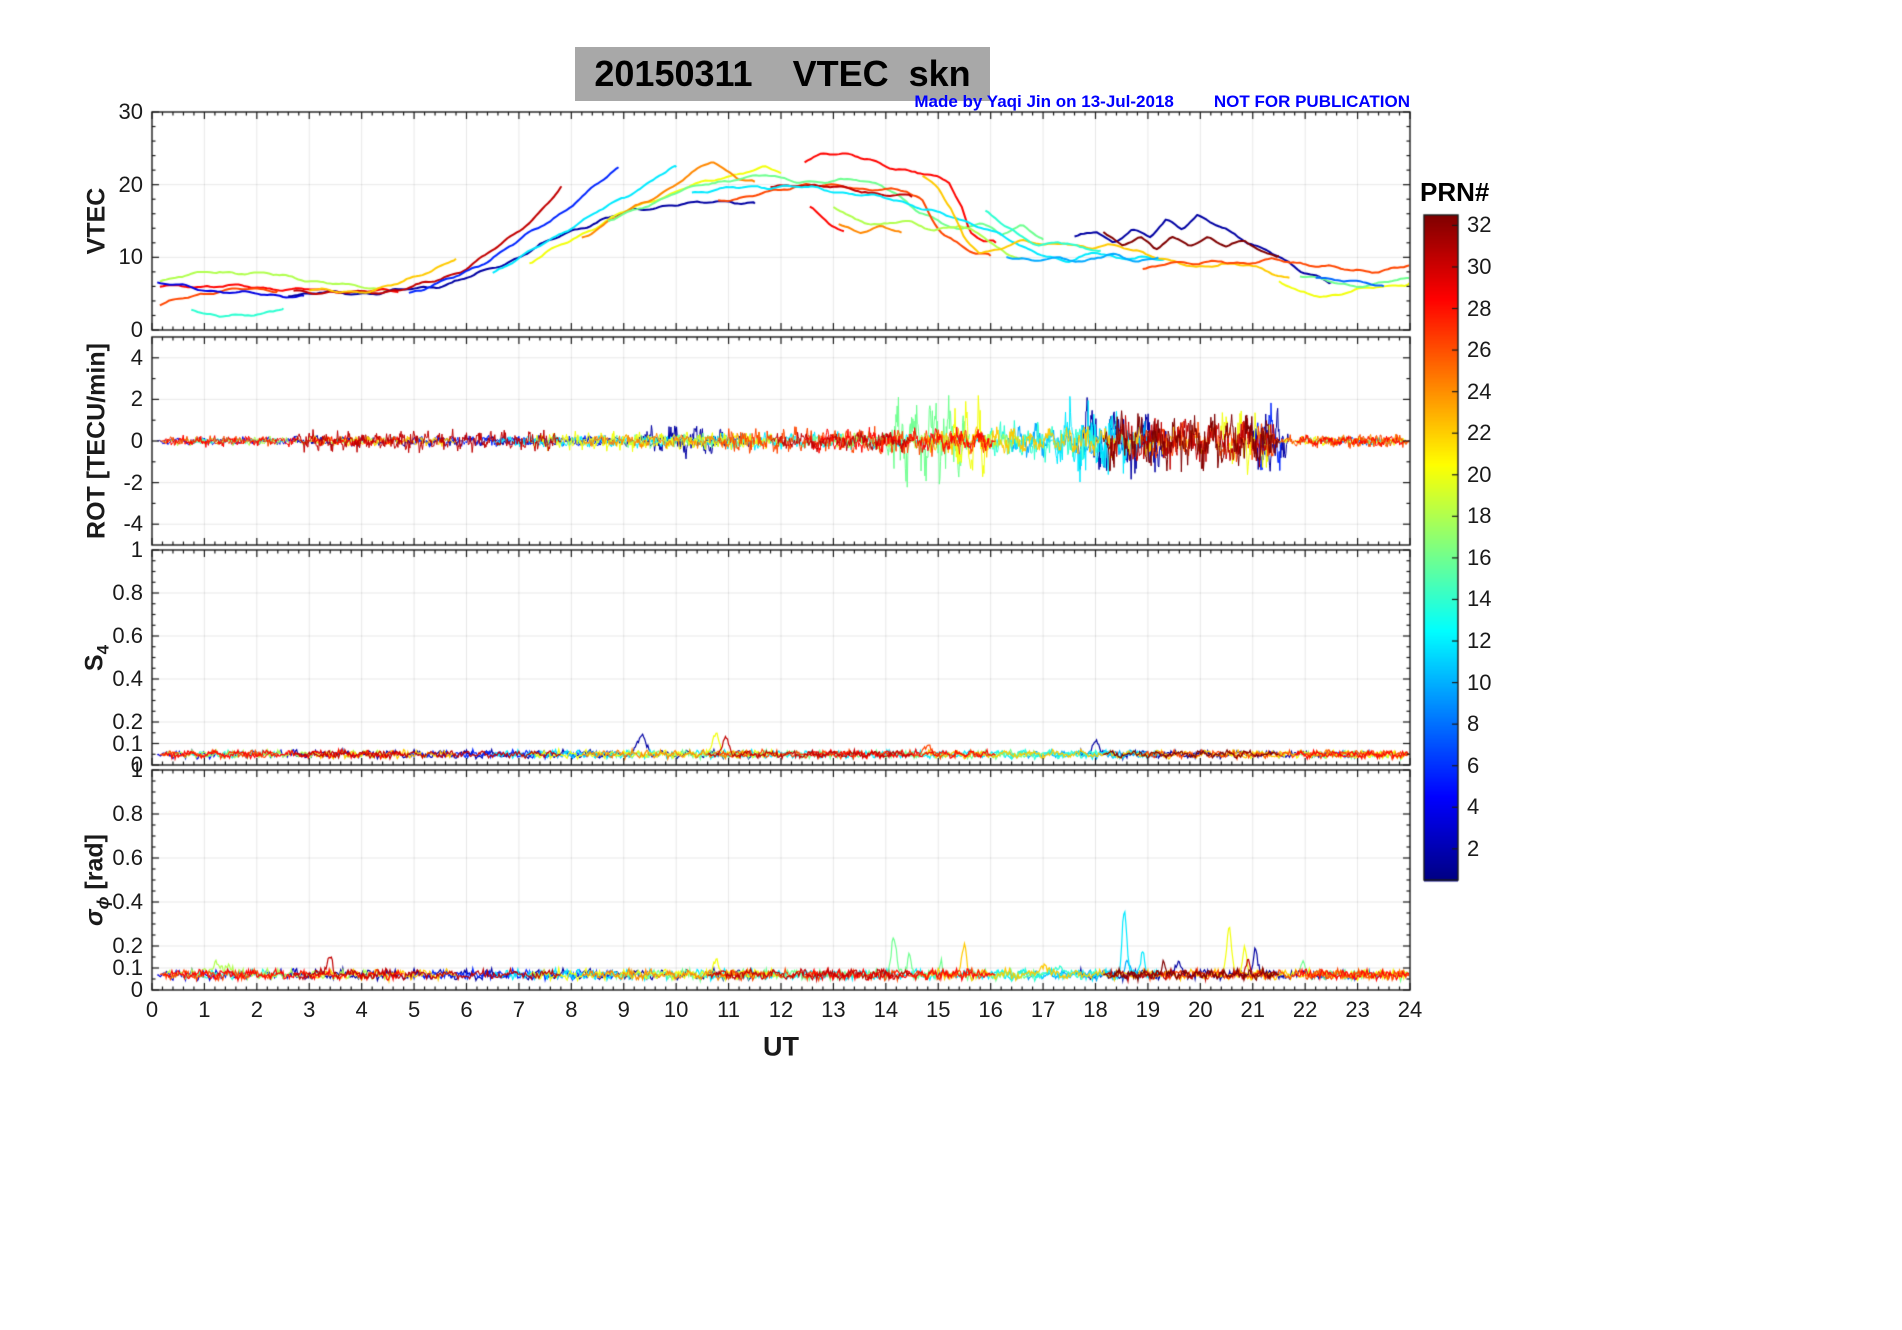  Describe the element at coordinates (1479, 308) in the screenshot. I see `colorbar-tick-label: 28` at that location.